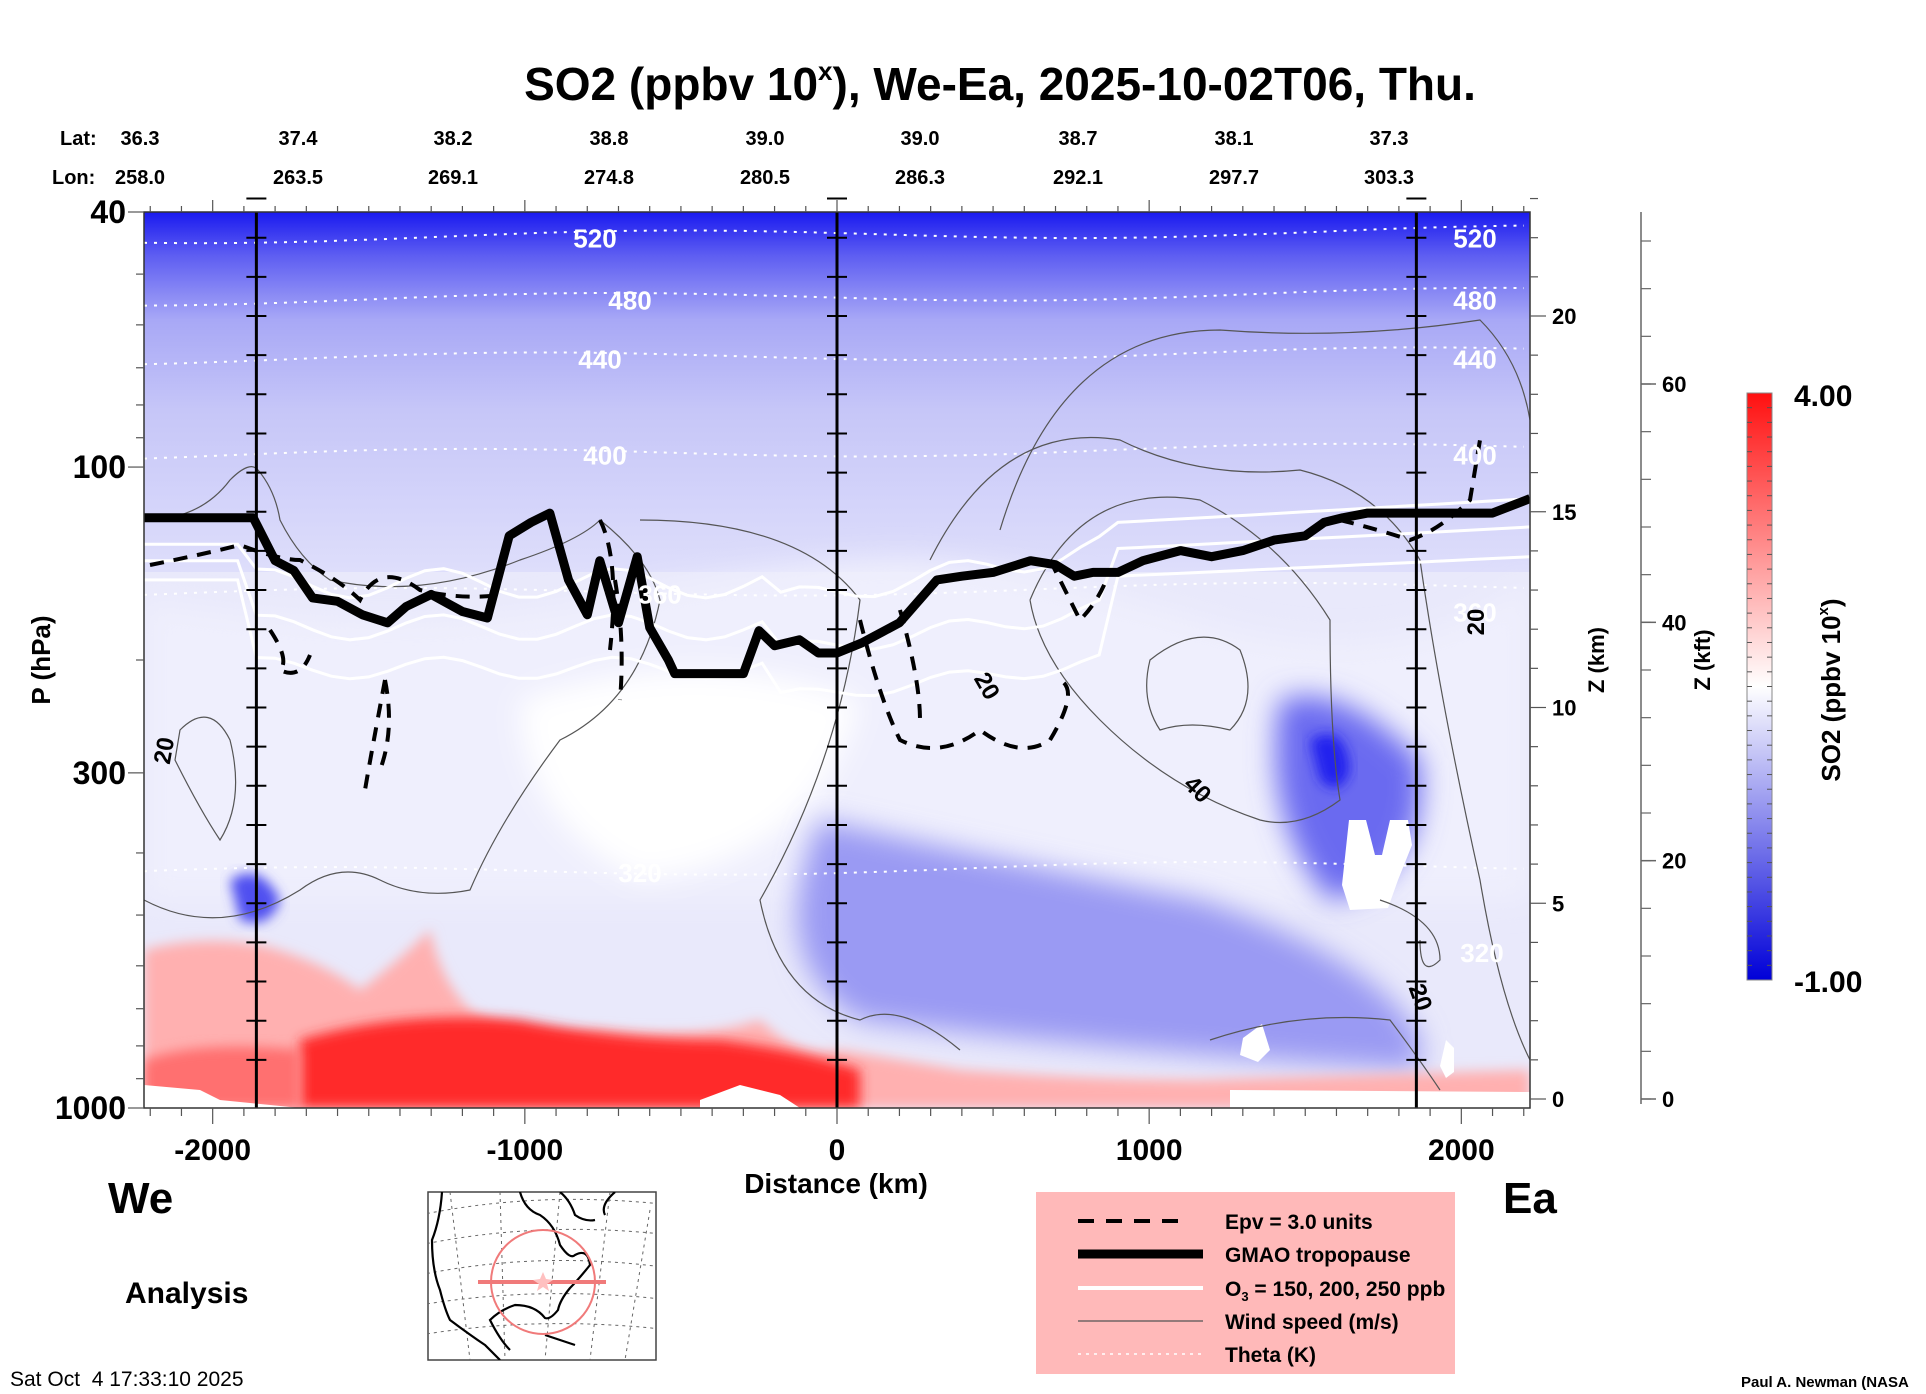 The image size is (1926, 1394). I want to click on lat-value: 36.3, so click(140, 139).